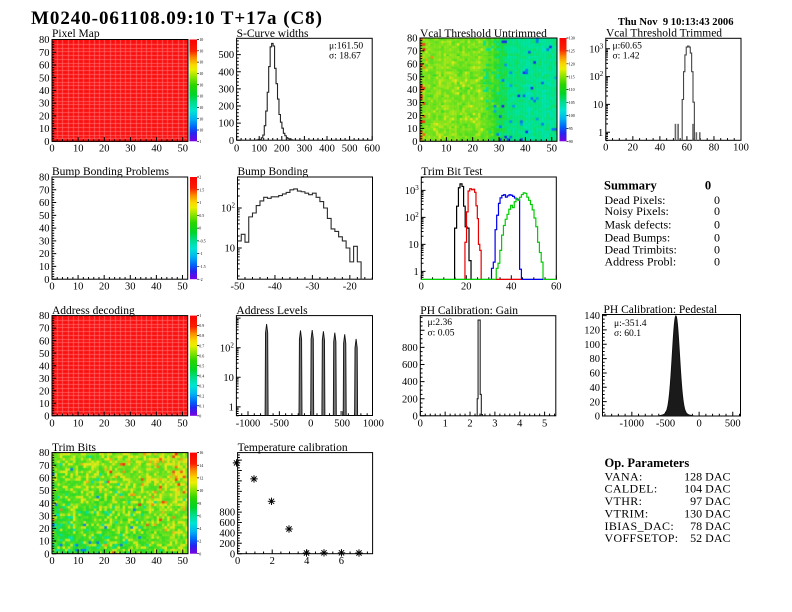 The height and width of the screenshot is (612, 792). What do you see at coordinates (202, 266) in the screenshot?
I see `svg-text: -1.5` at bounding box center [202, 266].